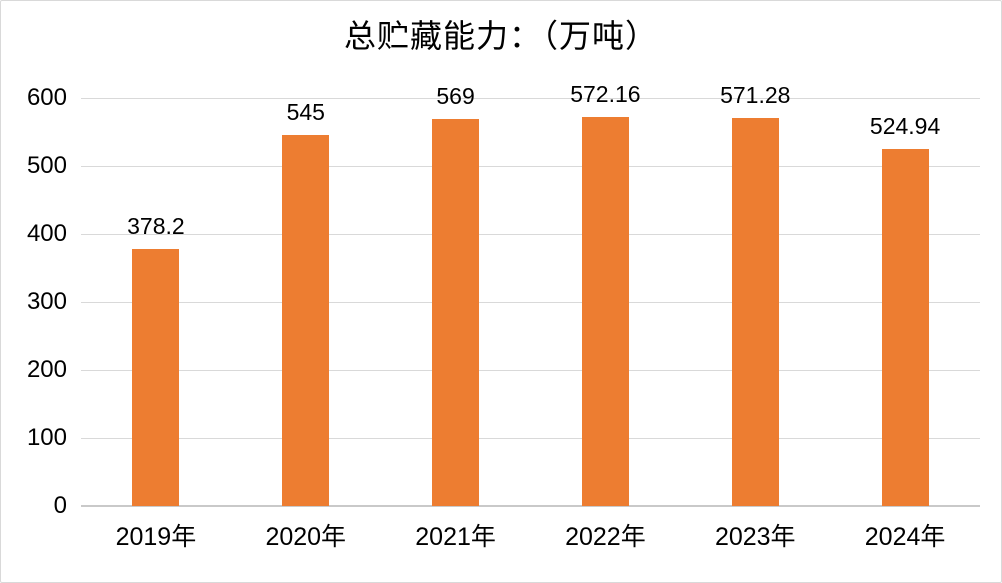 This screenshot has width=1002, height=583. I want to click on y-axis-tick-label: 500, so click(46, 165).